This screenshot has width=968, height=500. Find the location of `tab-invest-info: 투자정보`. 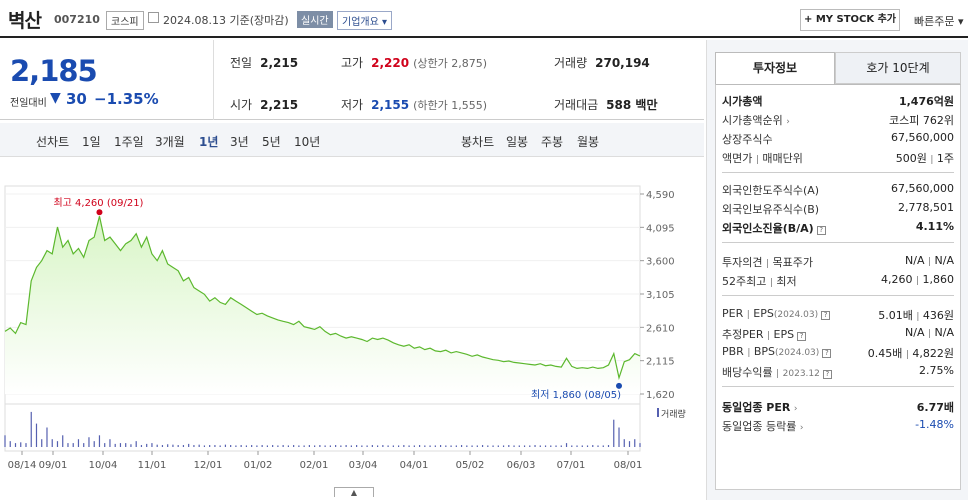

tab-invest-info: 투자정보 is located at coordinates (775, 68).